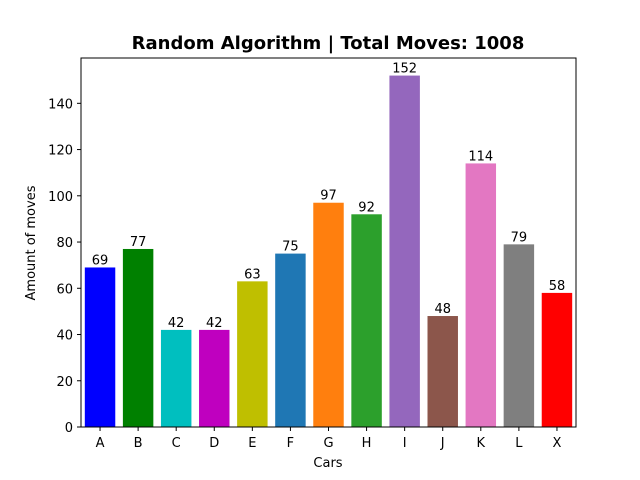 The width and height of the screenshot is (640, 480). What do you see at coordinates (480, 156) in the screenshot?
I see `data-label-k: 114` at bounding box center [480, 156].